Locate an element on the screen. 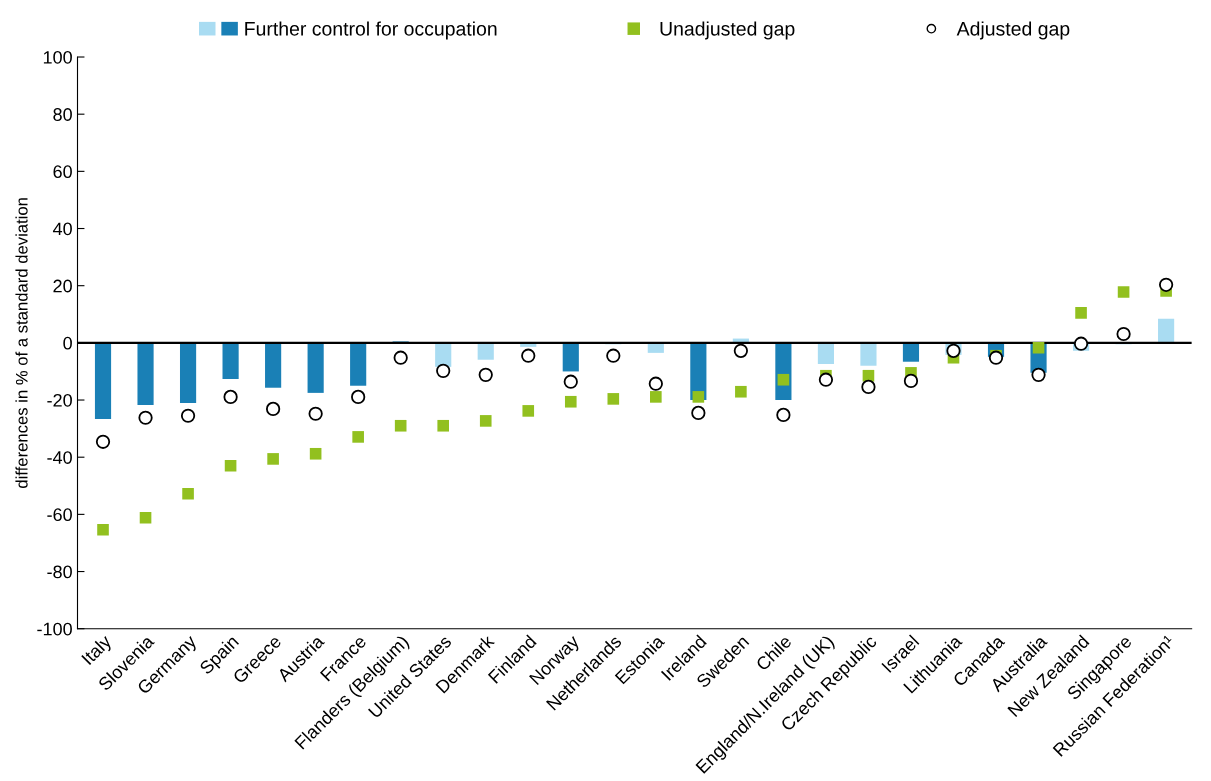 The width and height of the screenshot is (1211, 781). y-tick-label: 80 is located at coordinates (62, 114).